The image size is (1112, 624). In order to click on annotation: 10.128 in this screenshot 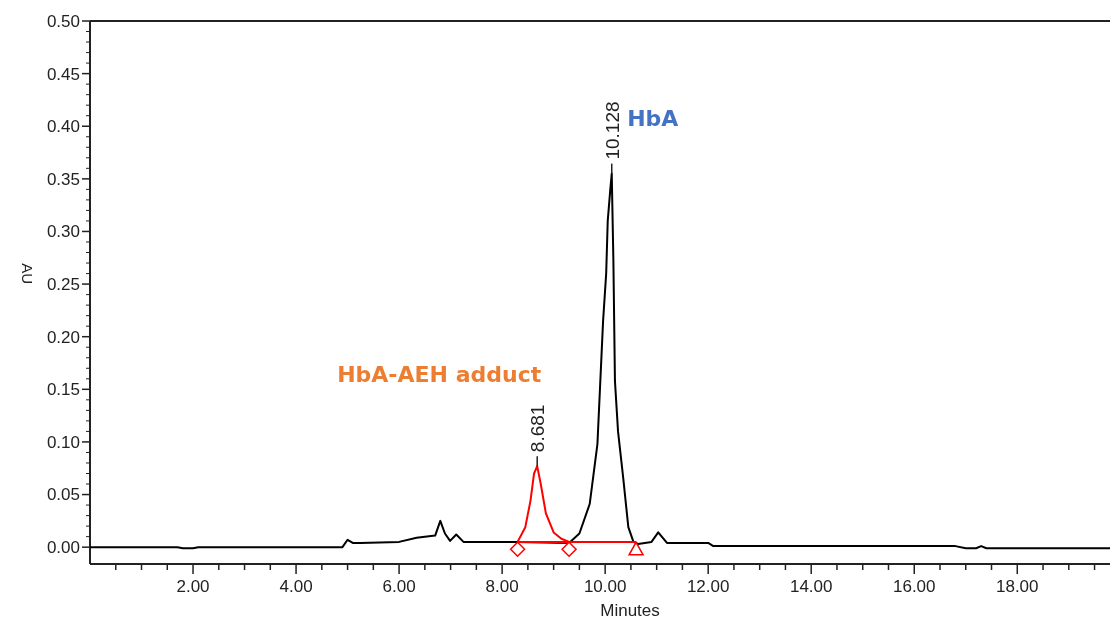, I will do `click(612, 130)`.